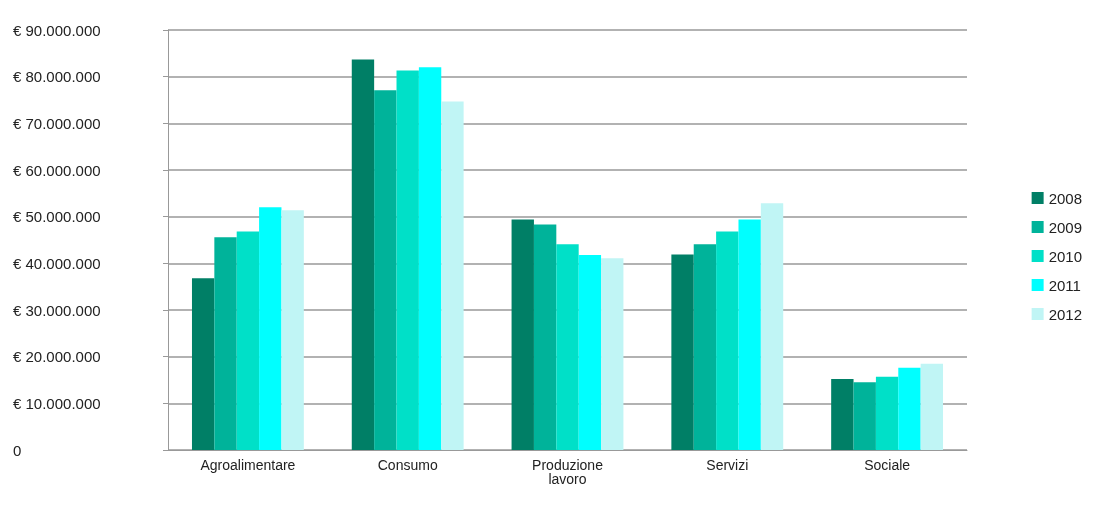  What do you see at coordinates (57, 30) in the screenshot?
I see `y-tick-label: € 90.000.000` at bounding box center [57, 30].